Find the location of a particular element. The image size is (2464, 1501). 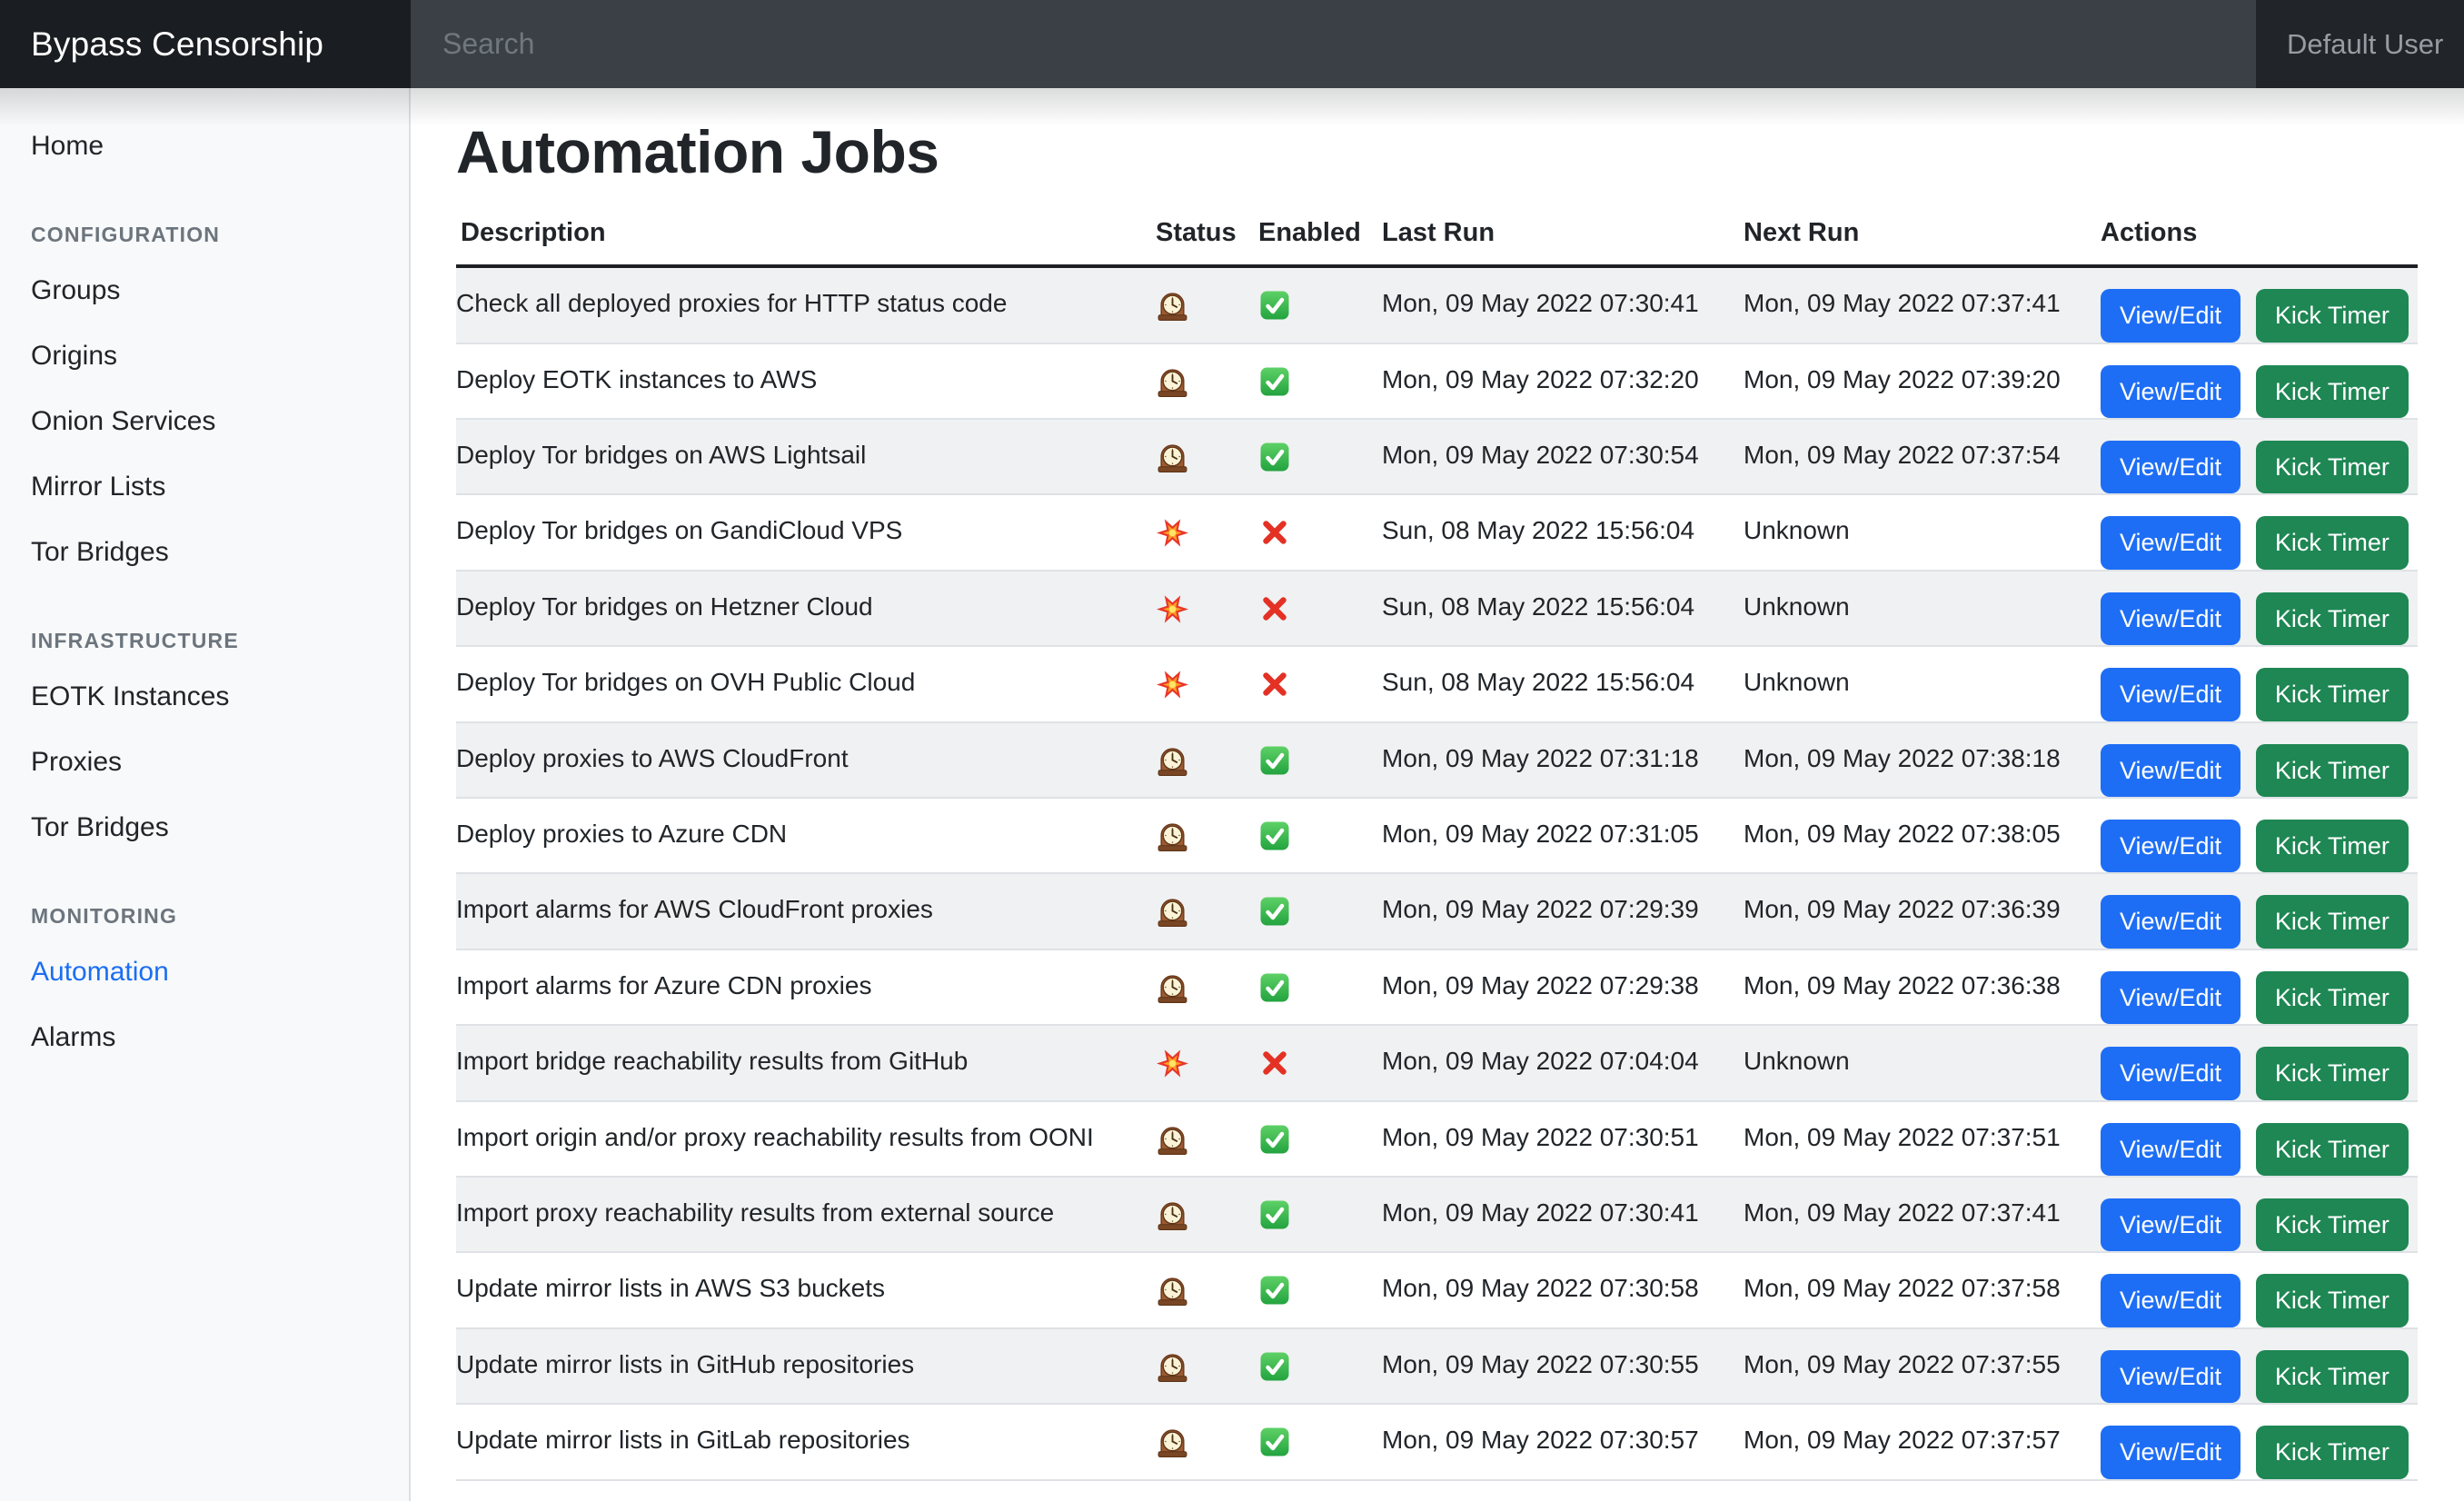

sidebar-item-tor-bridges-infrastructure: Tor Bridges is located at coordinates (100, 827).